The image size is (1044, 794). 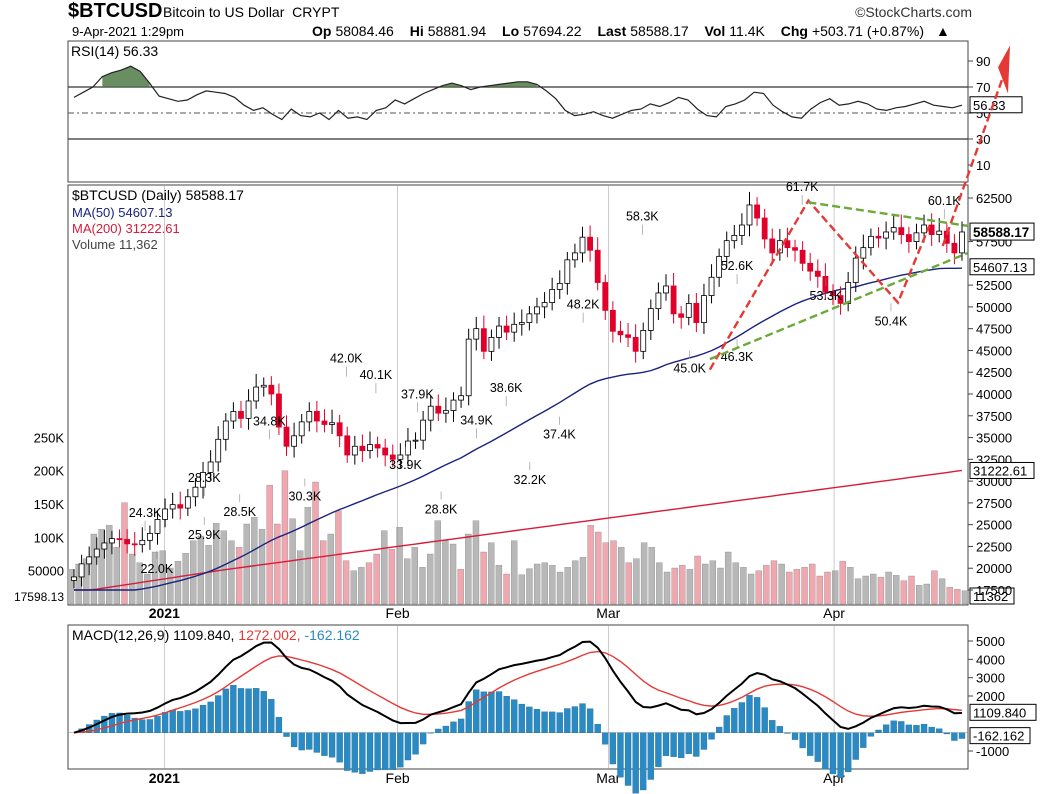 I want to click on macd-tick-label: 2000, so click(x=990, y=696).